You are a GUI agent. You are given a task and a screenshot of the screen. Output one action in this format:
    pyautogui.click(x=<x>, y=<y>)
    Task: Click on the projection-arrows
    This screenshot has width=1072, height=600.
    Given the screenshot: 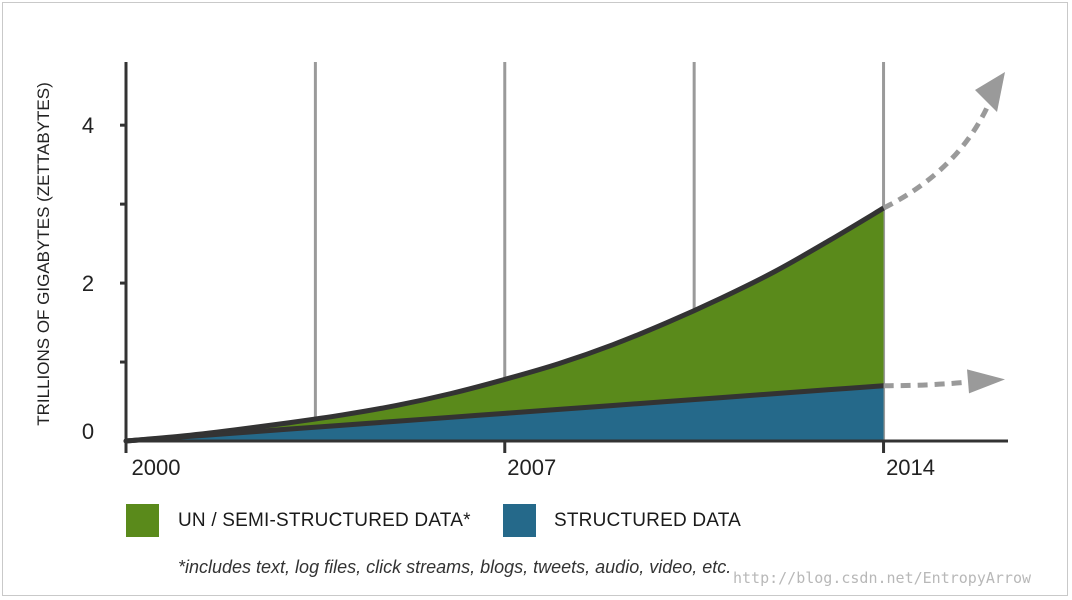 What is the action you would take?
    pyautogui.click(x=943, y=233)
    